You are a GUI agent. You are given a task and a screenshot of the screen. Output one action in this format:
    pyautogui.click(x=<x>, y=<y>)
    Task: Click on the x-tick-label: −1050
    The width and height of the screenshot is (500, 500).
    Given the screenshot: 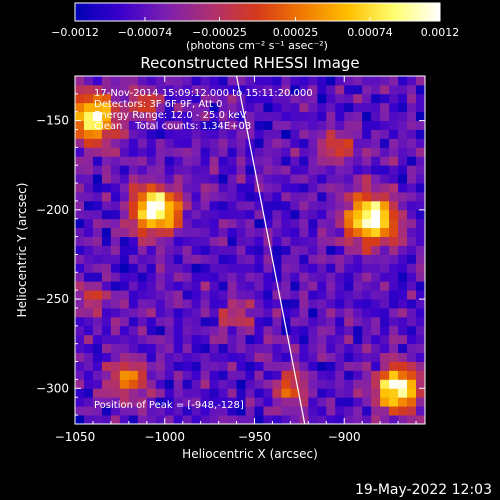 What is the action you would take?
    pyautogui.click(x=75, y=437)
    